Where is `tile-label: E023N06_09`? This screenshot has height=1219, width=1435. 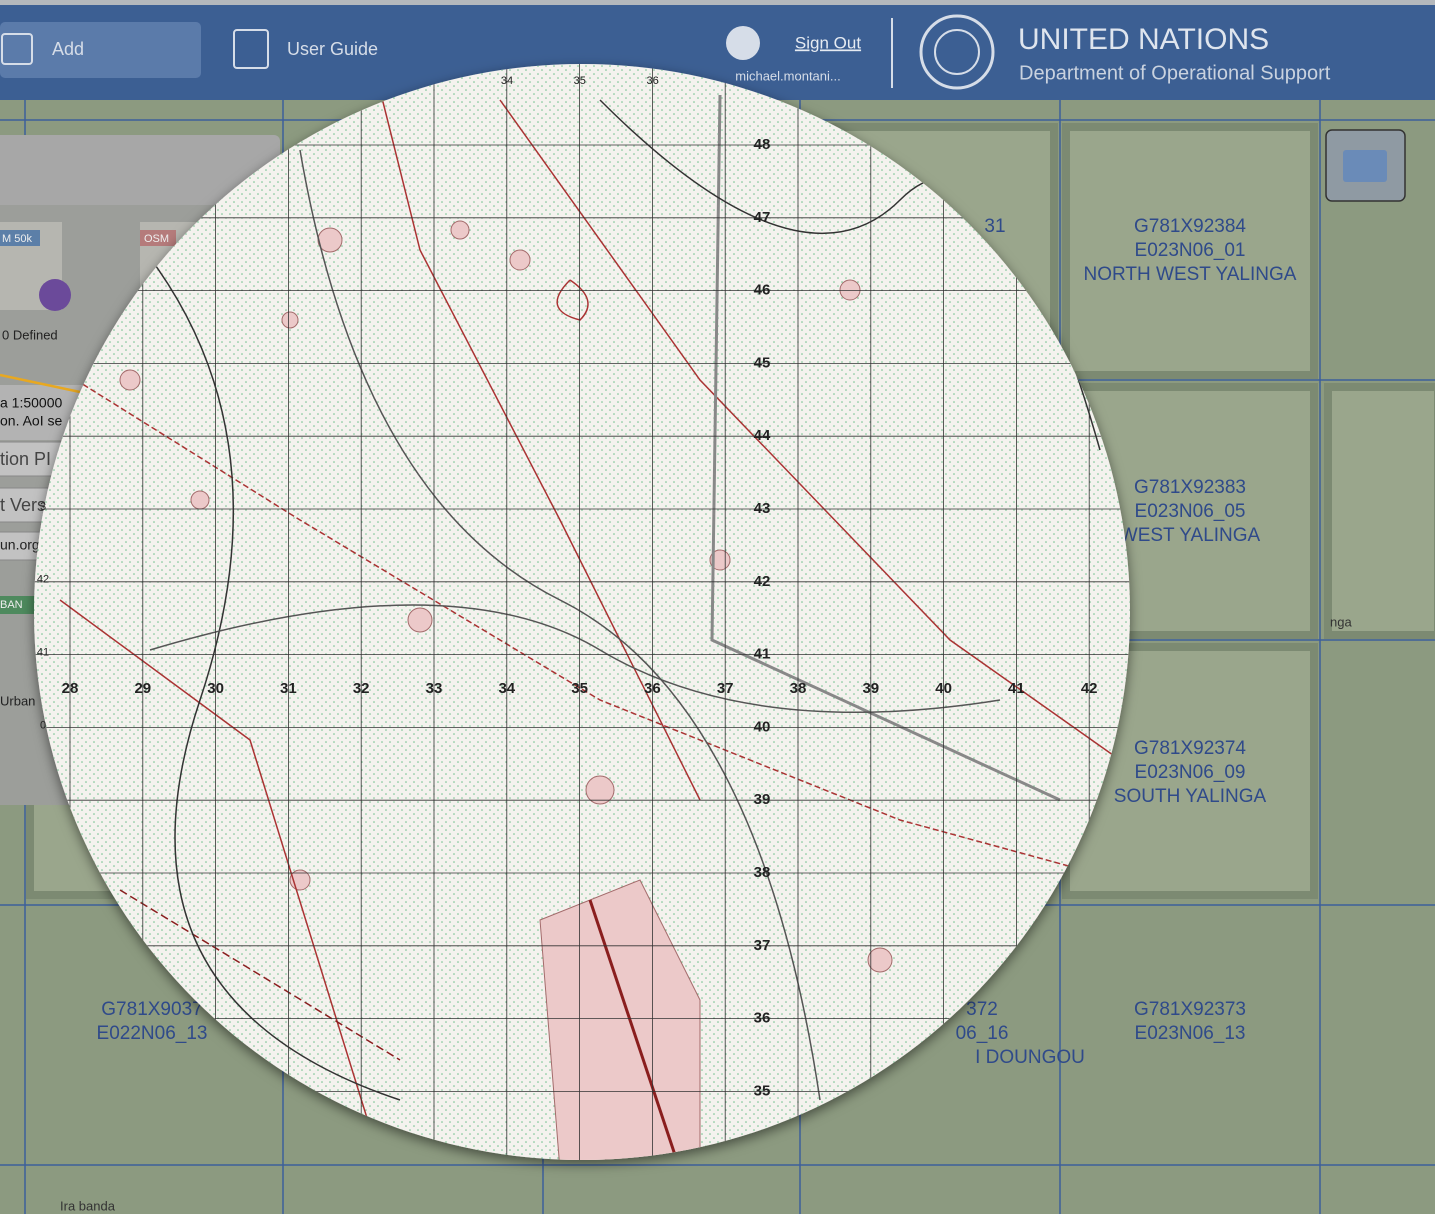 tile-label: E023N06_09 is located at coordinates (1190, 772).